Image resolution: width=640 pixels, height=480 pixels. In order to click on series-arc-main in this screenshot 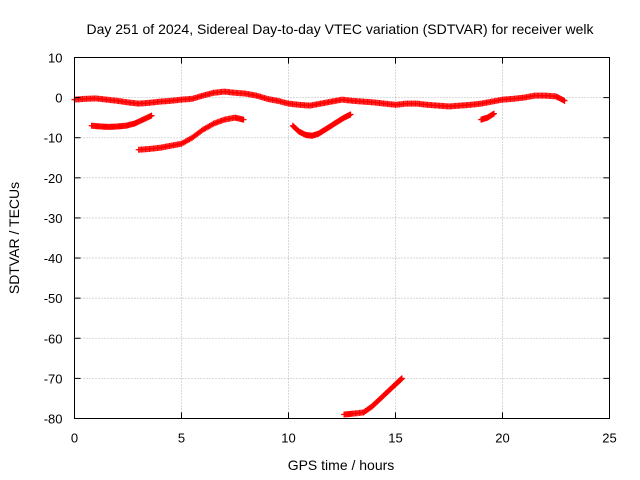, I will do `click(319, 99)`.